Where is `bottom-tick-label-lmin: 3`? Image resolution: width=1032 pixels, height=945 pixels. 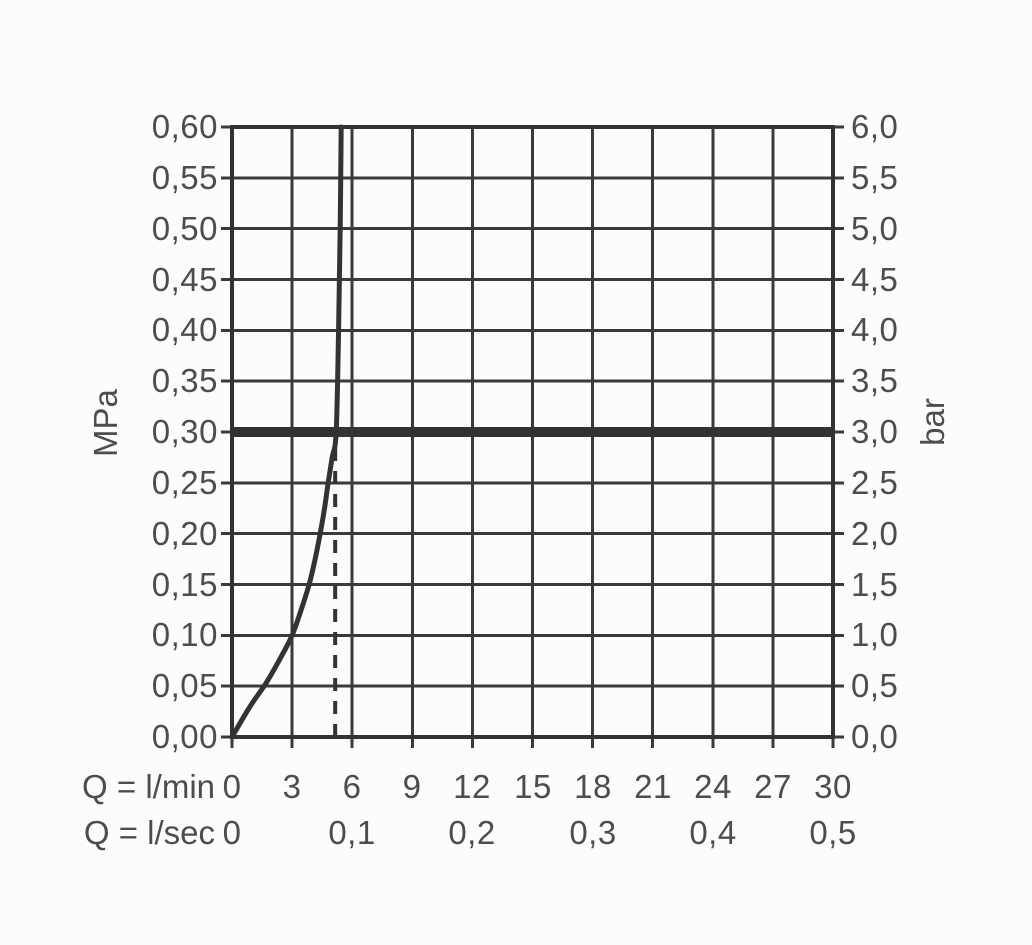 bottom-tick-label-lmin: 3 is located at coordinates (292, 786).